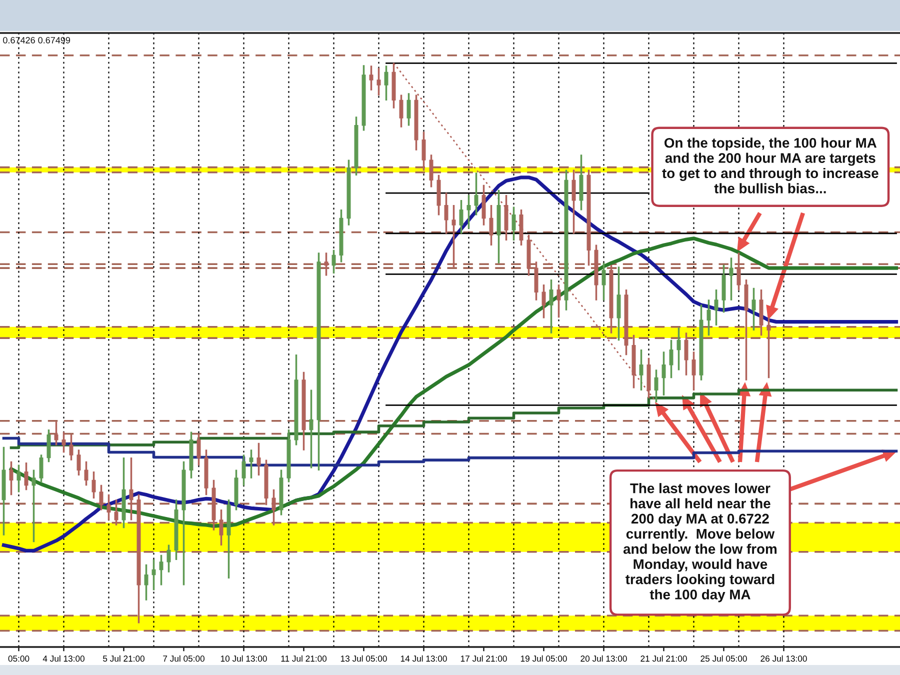  What do you see at coordinates (483, 658) in the screenshot?
I see `x-tick-label: 17 Jul 21:00` at bounding box center [483, 658].